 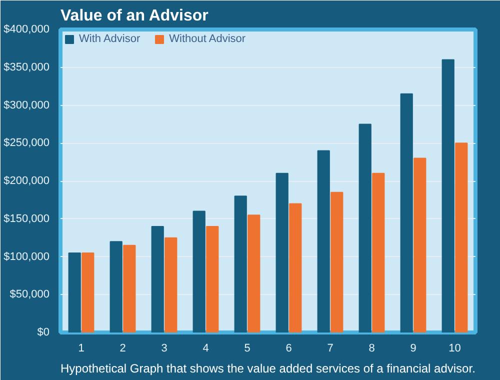 What do you see at coordinates (109, 39) in the screenshot?
I see `legend-label: With Advisor` at bounding box center [109, 39].